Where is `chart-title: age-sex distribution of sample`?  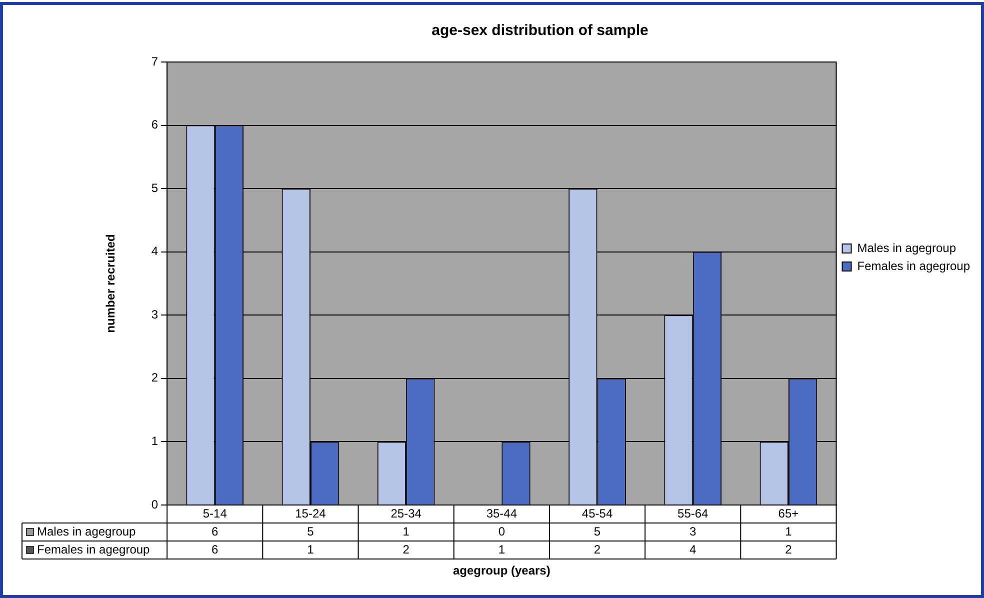
chart-title: age-sex distribution of sample is located at coordinates (540, 31).